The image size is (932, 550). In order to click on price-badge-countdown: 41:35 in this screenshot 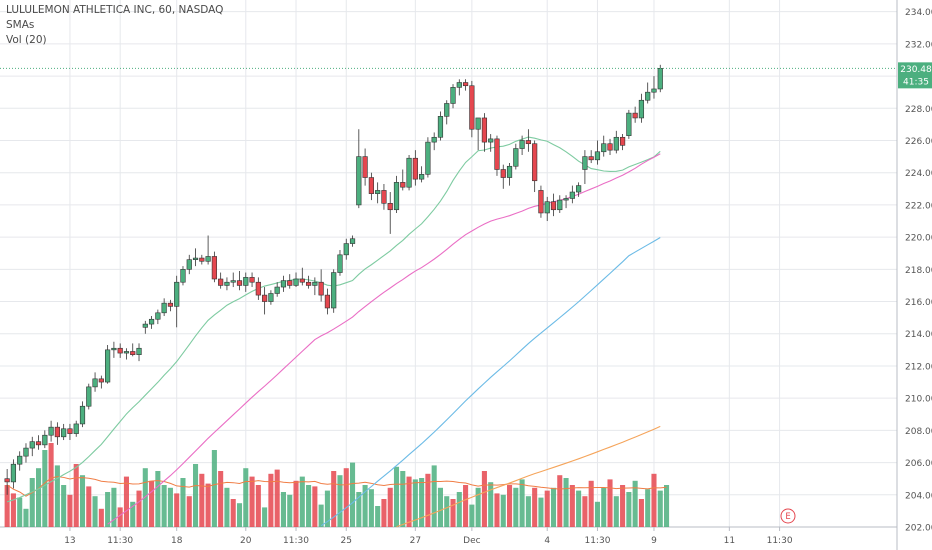, I will do `click(916, 82)`.